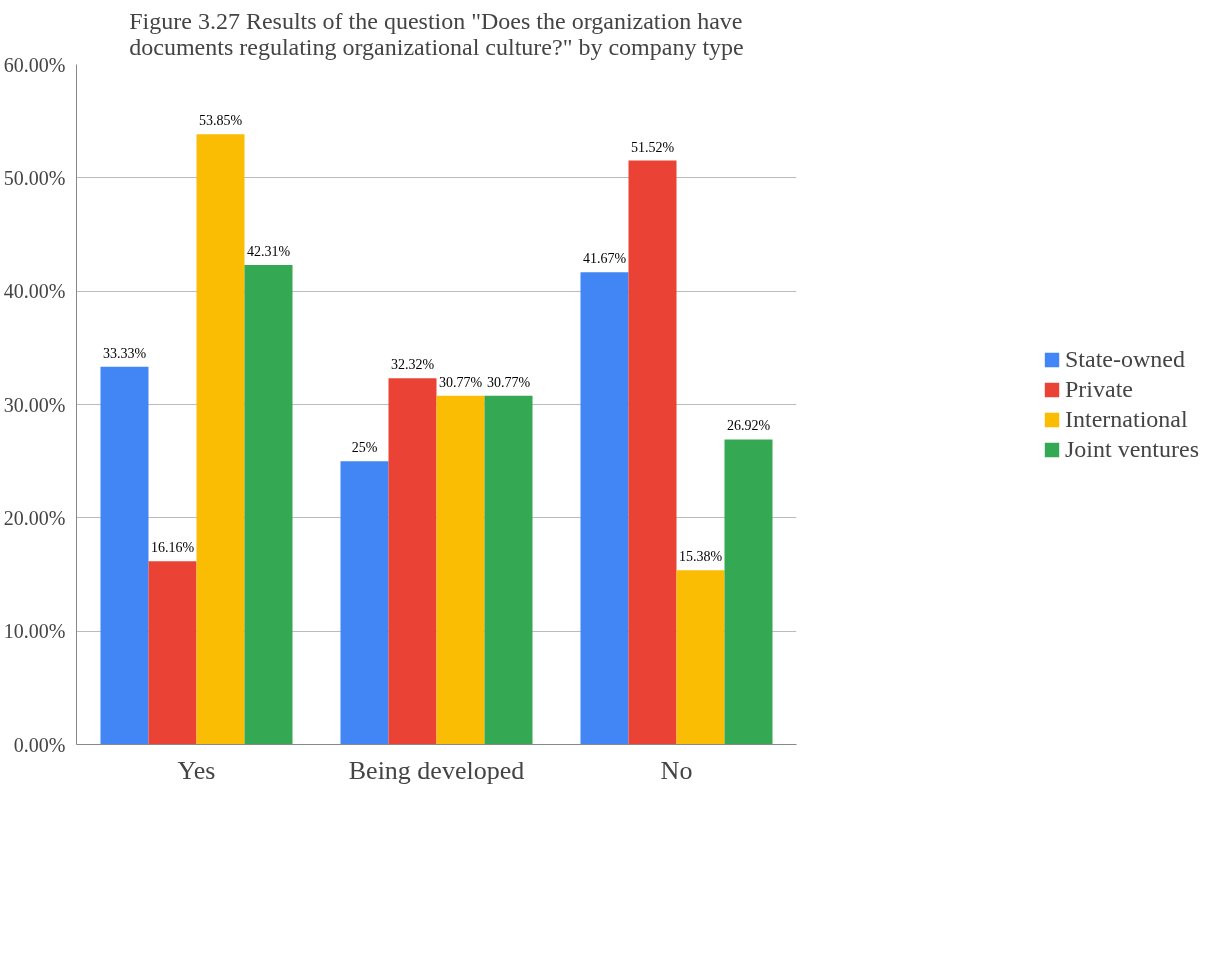 This screenshot has width=1220, height=958. Describe the element at coordinates (1132, 449) in the screenshot. I see `legend-label: Joint ventures` at that location.